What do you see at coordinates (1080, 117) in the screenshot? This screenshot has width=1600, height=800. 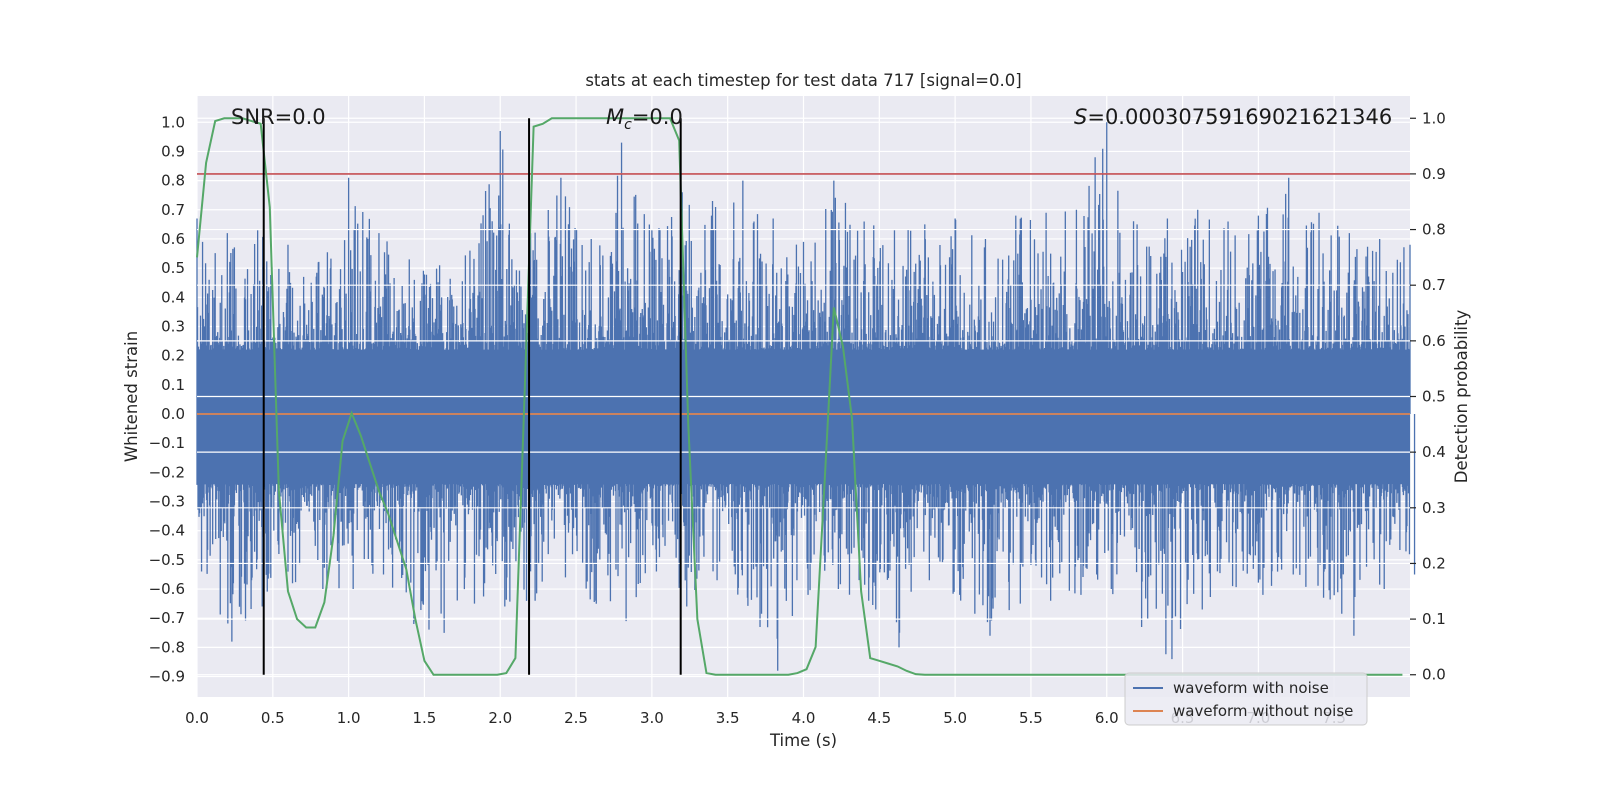 I see `s-symbol: S` at bounding box center [1080, 117].